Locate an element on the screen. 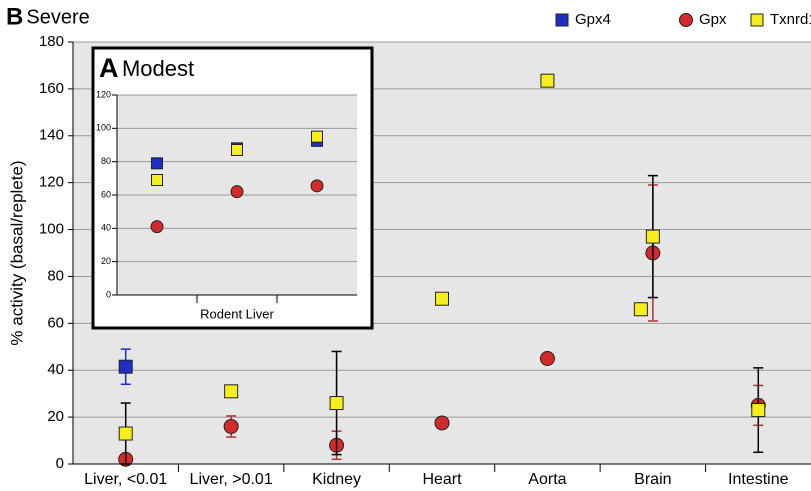 The height and width of the screenshot is (491, 811). x-tick-label: Liver, >0.01 is located at coordinates (231, 479).